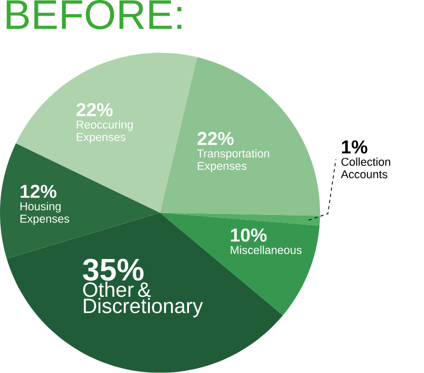 The image size is (424, 373). I want to click on slice-label: Miscellaneous, so click(266, 250).